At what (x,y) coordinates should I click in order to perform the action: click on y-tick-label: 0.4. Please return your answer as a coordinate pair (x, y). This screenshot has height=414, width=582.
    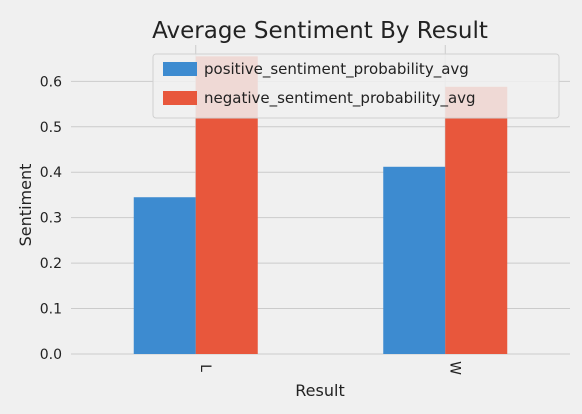
    Looking at the image, I should click on (51, 173).